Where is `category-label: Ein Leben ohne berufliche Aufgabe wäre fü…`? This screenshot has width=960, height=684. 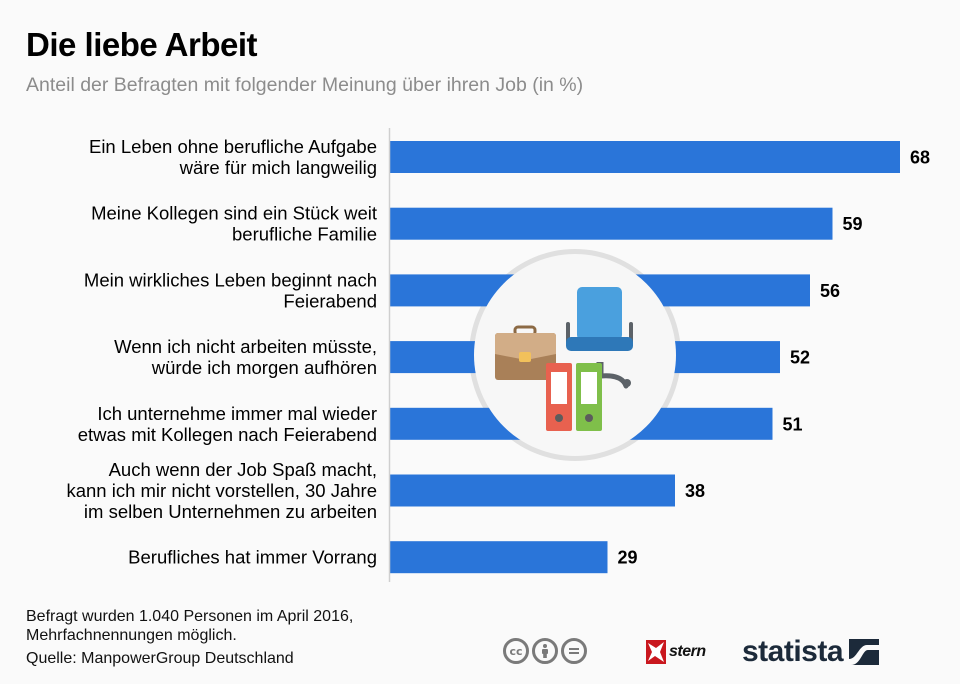 category-label: Ein Leben ohne berufliche Aufgabe wäre fü… is located at coordinates (233, 157).